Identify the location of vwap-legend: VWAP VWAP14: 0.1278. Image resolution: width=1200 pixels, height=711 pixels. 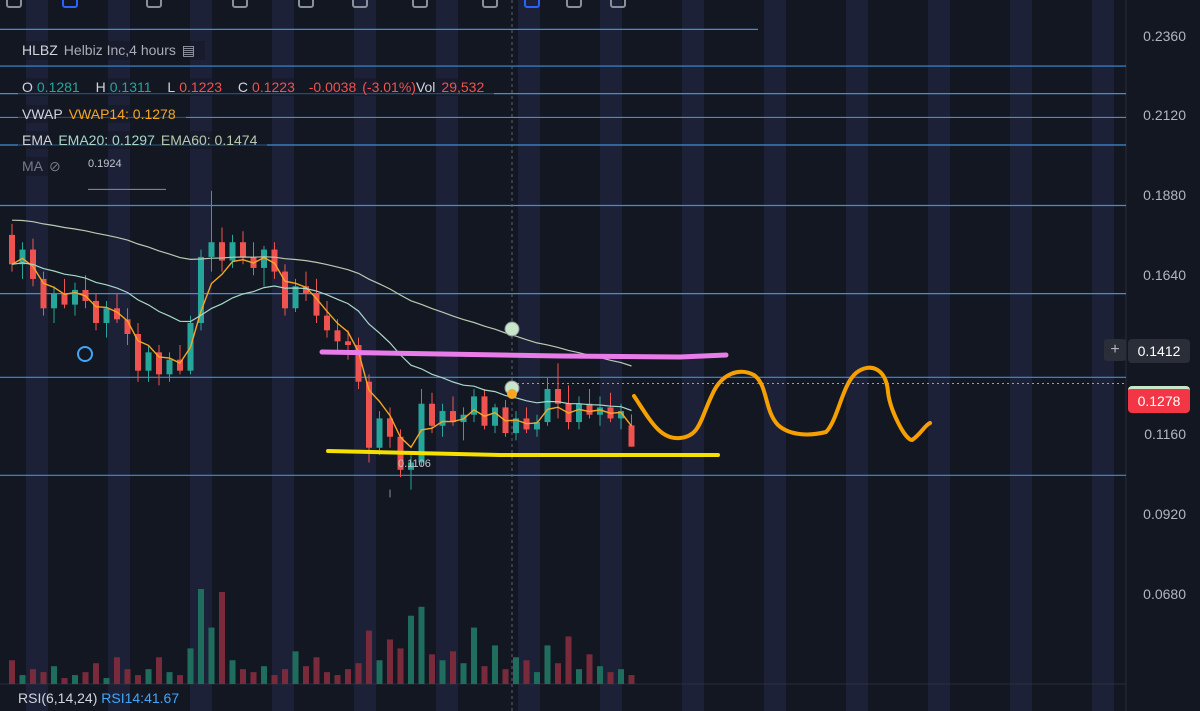
(102, 114).